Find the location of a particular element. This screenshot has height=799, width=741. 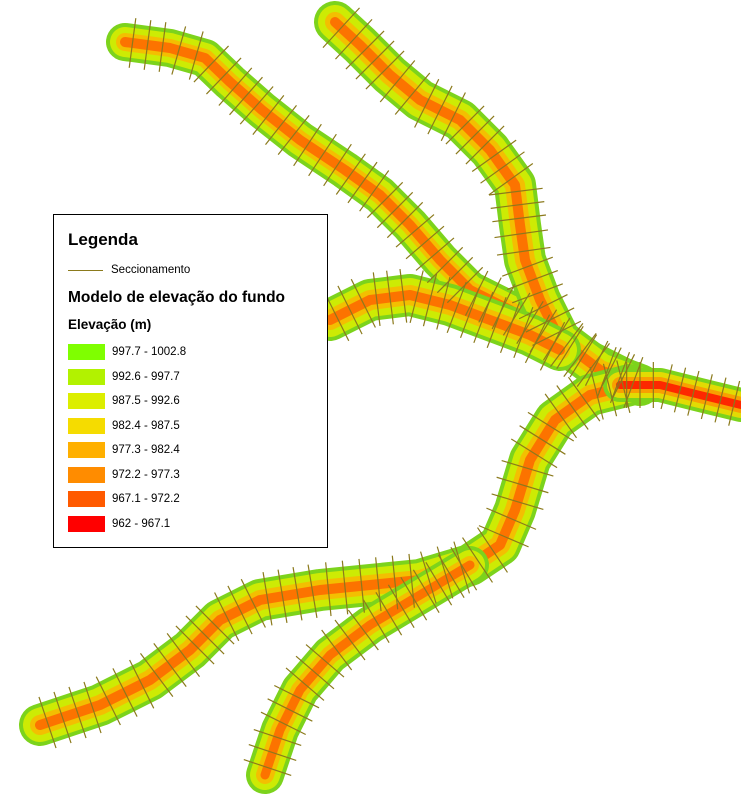

elevation-class-row: 967.1 - 972.2 is located at coordinates (127, 499).